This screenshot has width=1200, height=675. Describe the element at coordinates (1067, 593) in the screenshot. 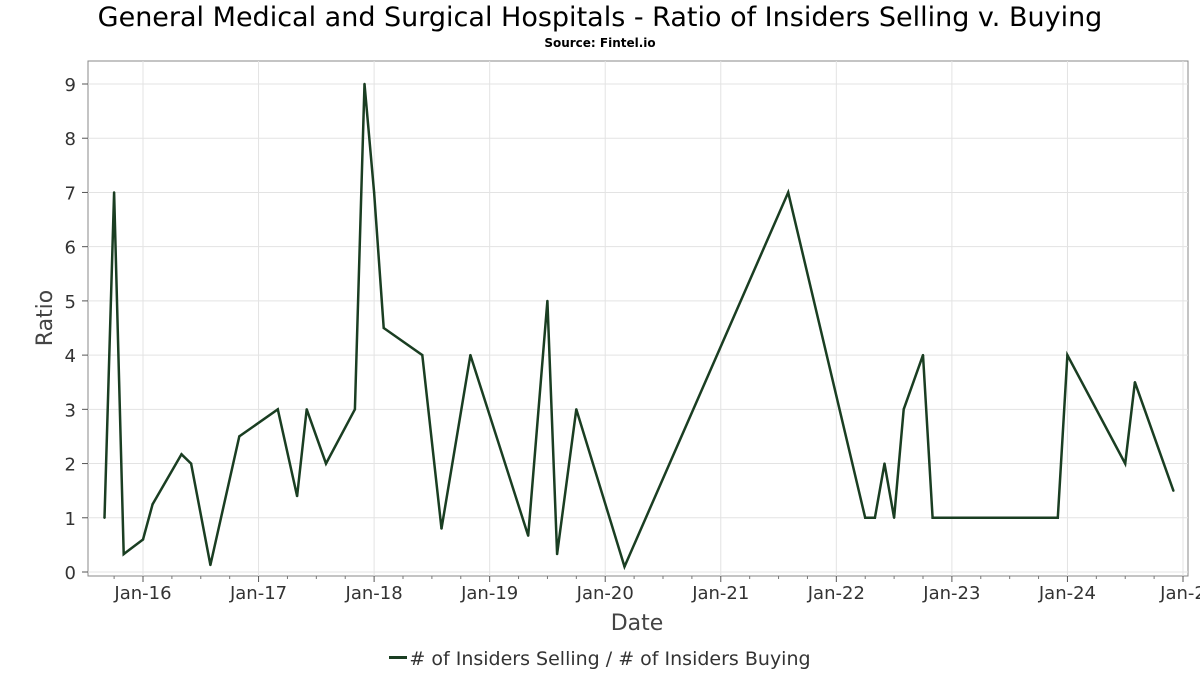

I see `x-tick-label: Jan-24` at that location.